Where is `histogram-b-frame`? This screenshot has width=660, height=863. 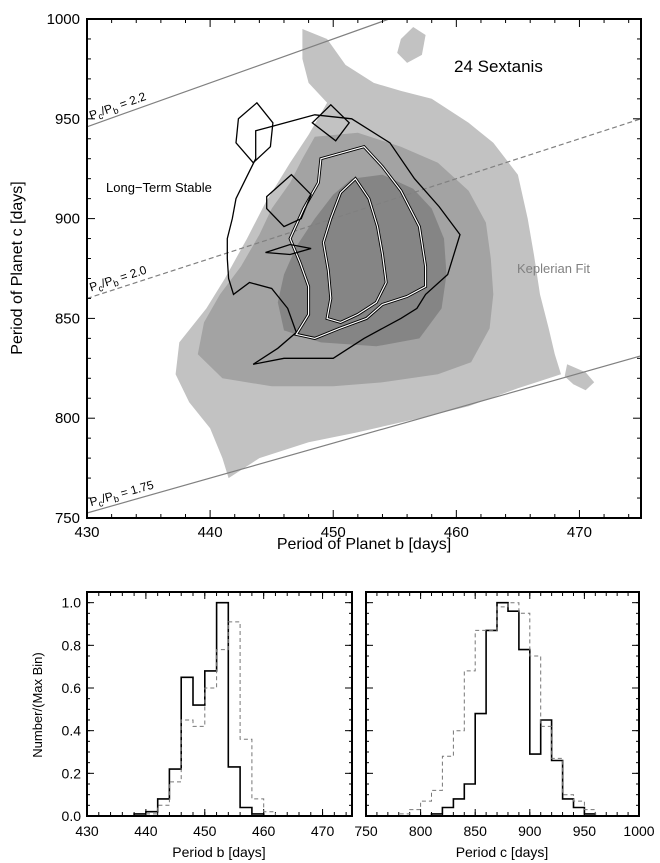 histogram-b-frame is located at coordinates (219, 704).